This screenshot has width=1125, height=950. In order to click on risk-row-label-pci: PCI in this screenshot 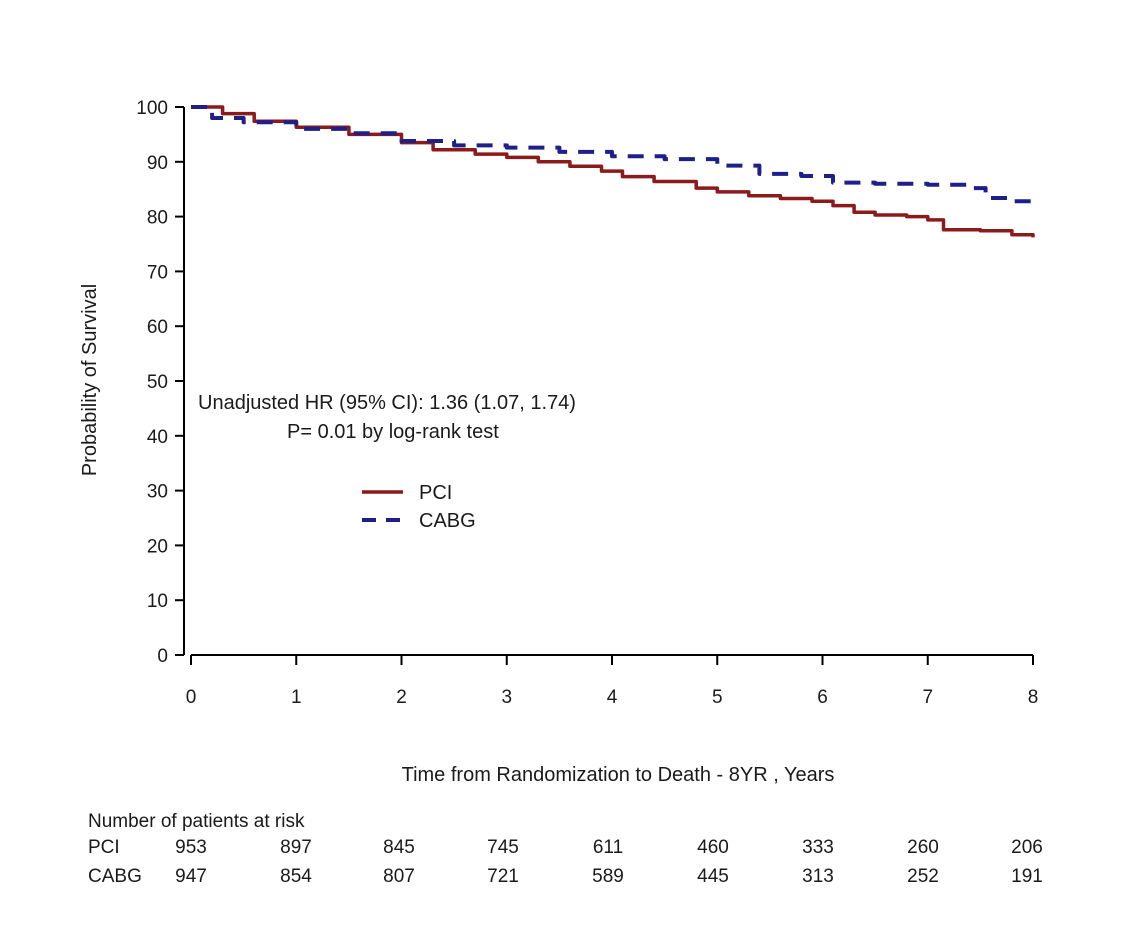, I will do `click(104, 847)`.